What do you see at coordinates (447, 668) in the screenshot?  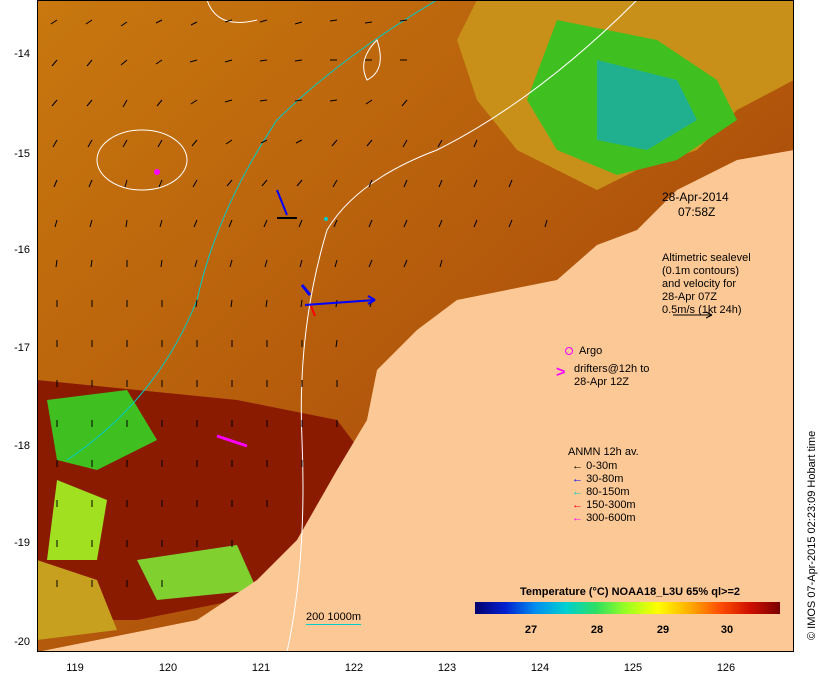 I see `x-tick-label: 123` at bounding box center [447, 668].